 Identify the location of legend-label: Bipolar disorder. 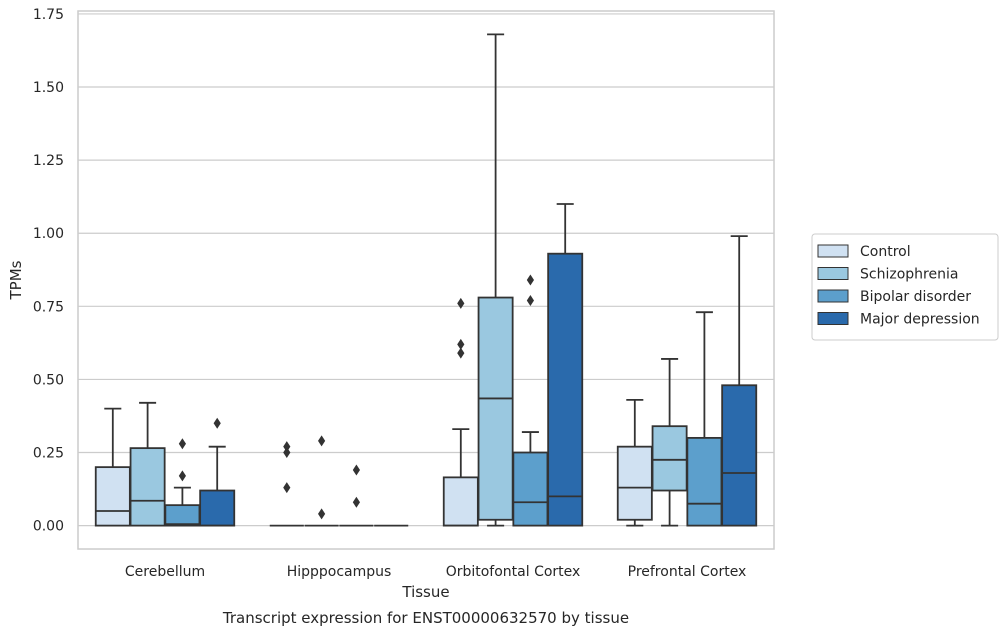
(915, 297).